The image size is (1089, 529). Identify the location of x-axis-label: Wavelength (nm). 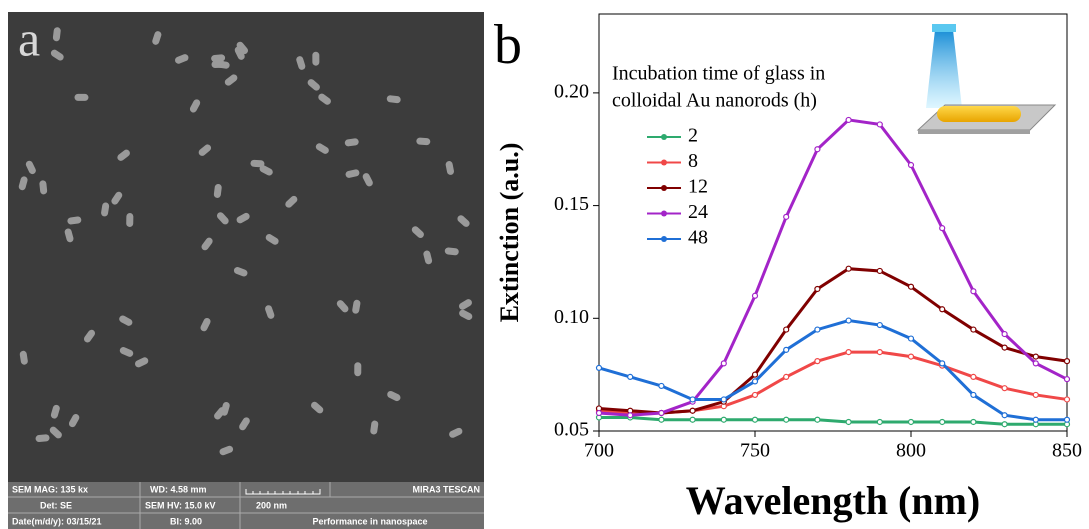
(833, 500).